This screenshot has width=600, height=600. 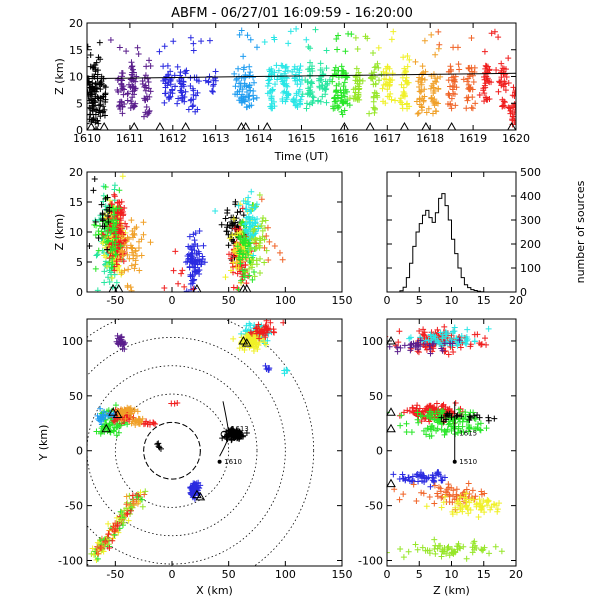 I want to click on hist-xtick-label: 5, so click(x=419, y=300).